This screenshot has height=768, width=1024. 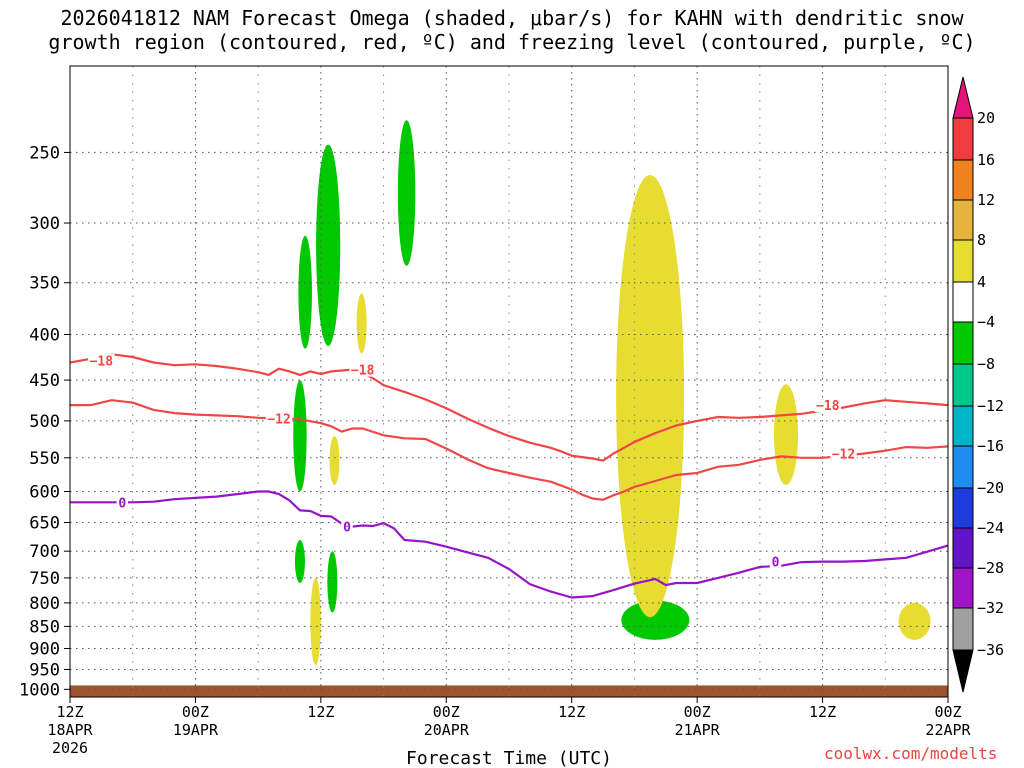 I want to click on y-tick-label: 500, so click(x=44, y=422).